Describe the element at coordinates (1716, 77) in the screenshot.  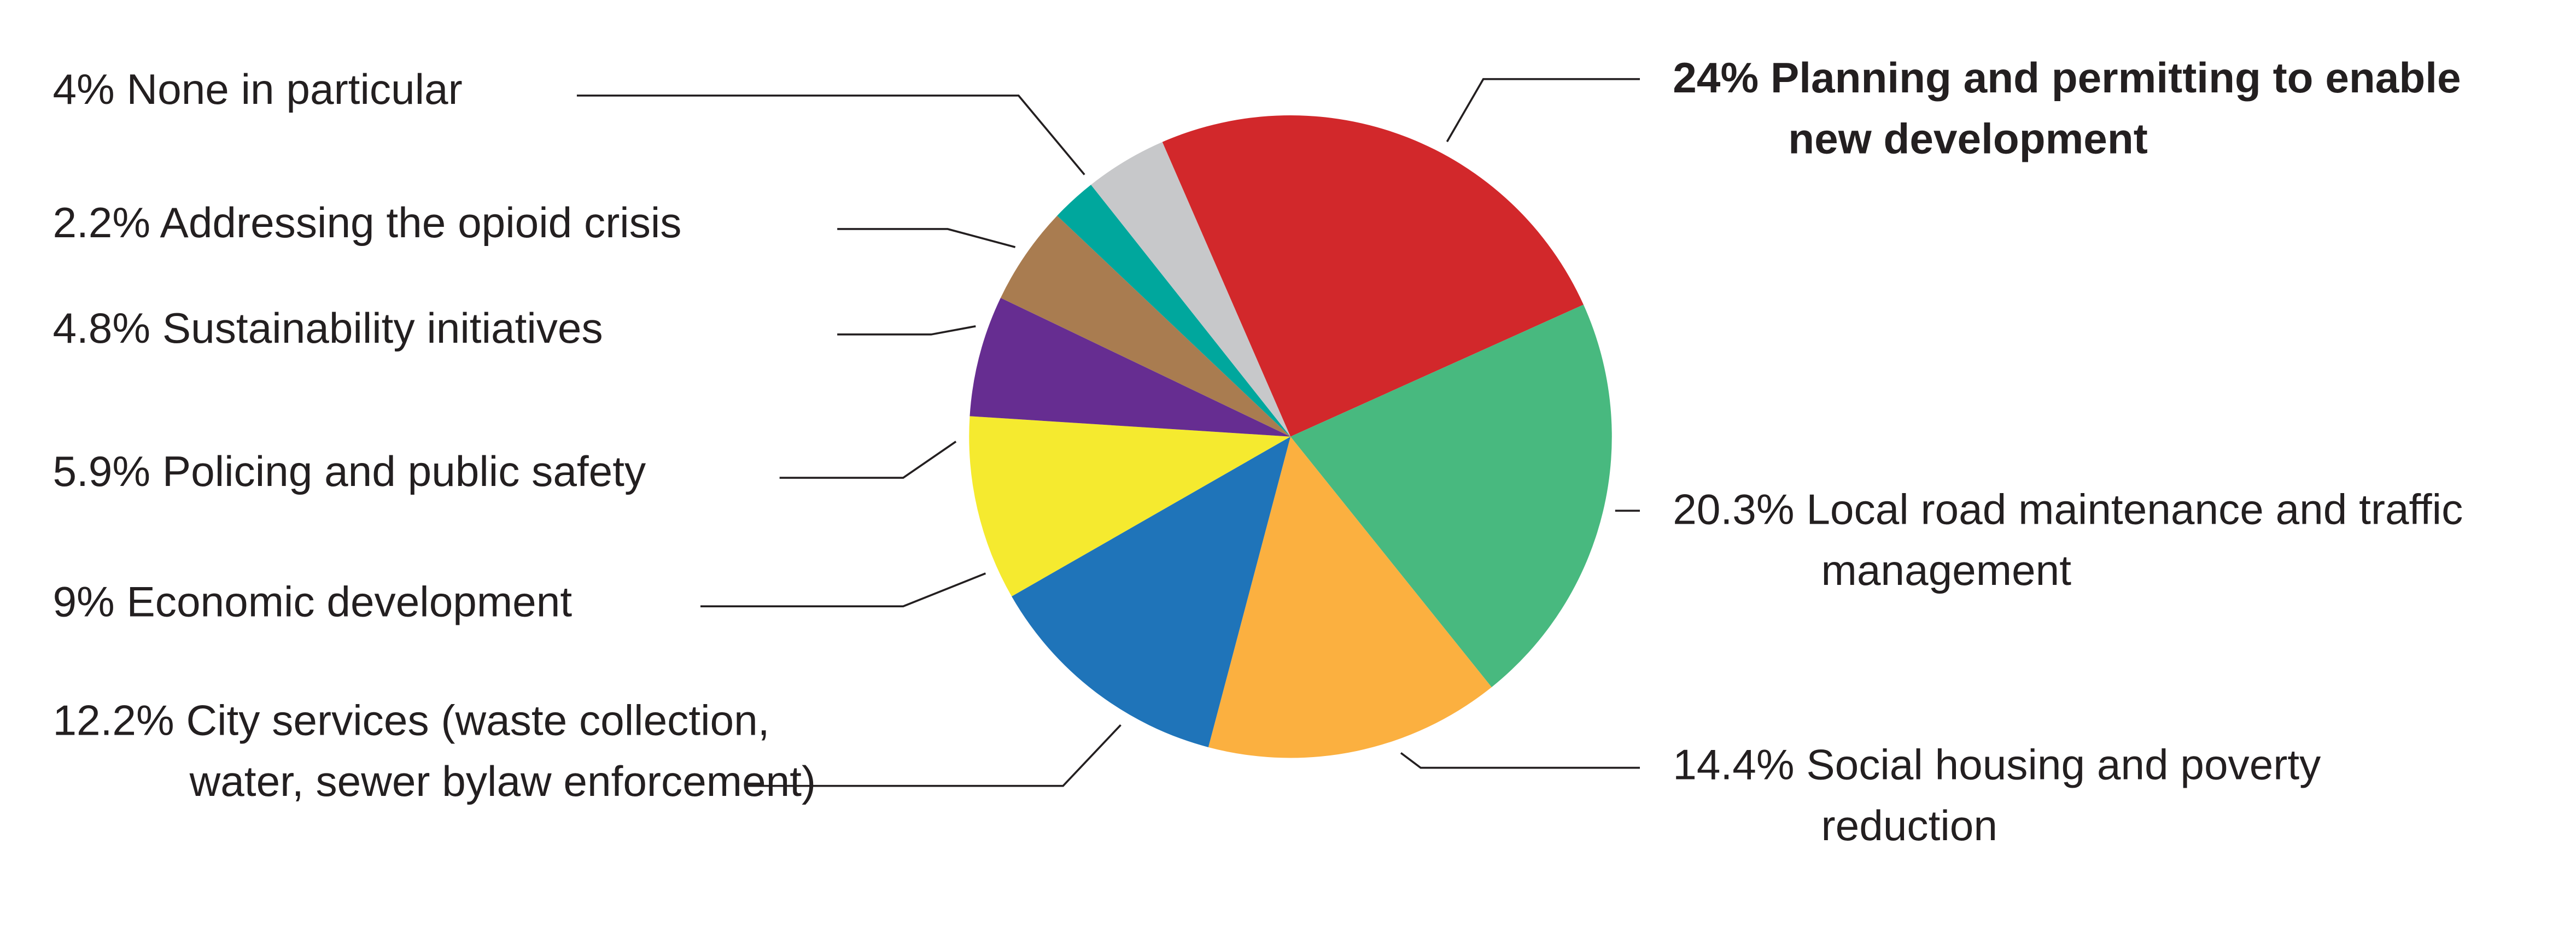
I see `value-label: 24%` at that location.